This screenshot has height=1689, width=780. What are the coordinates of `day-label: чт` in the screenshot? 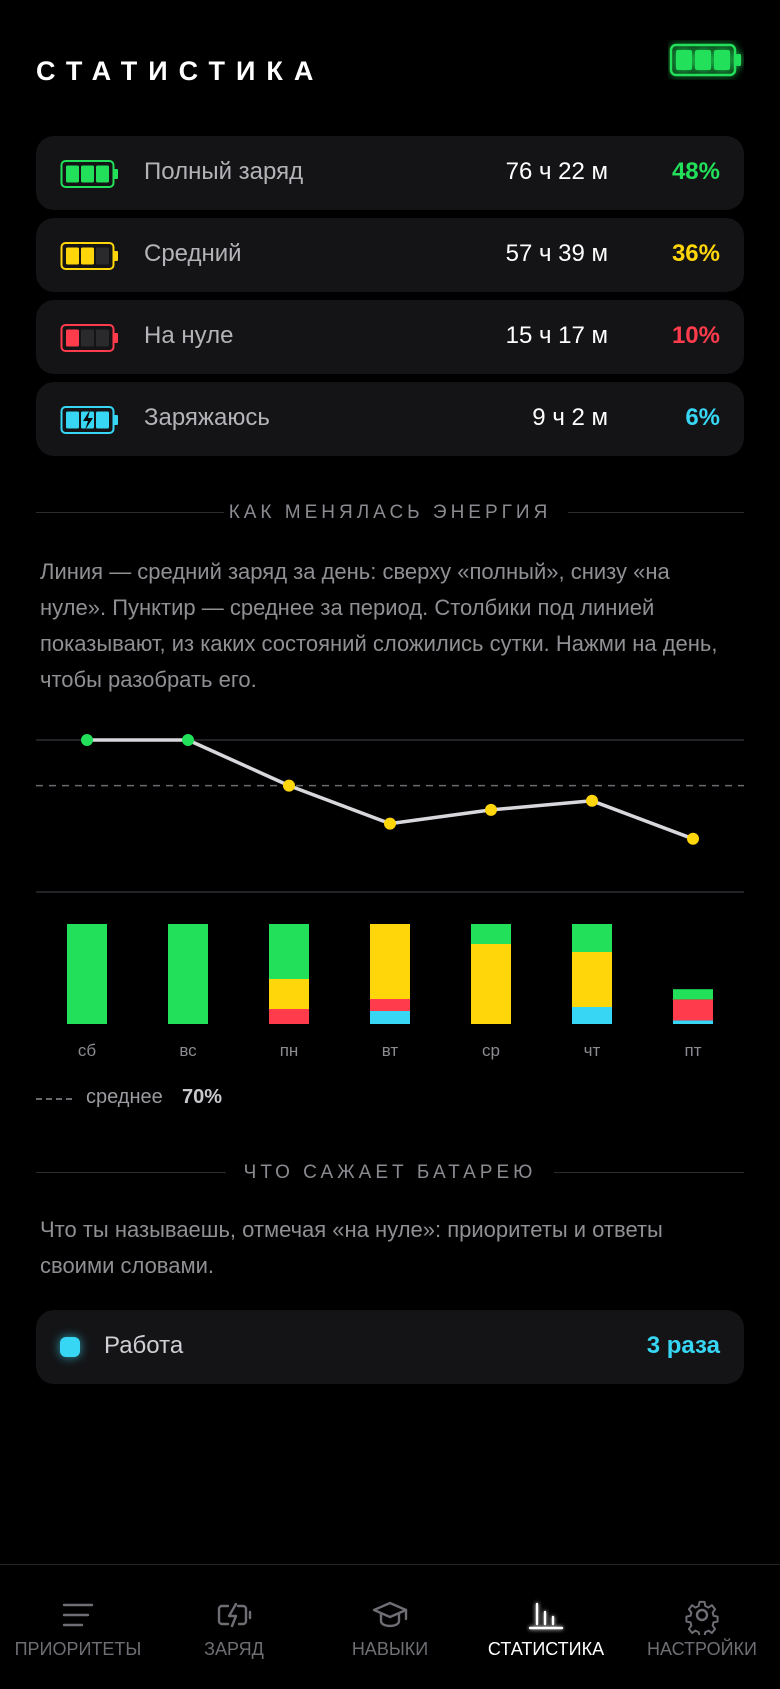 It's located at (592, 1050).